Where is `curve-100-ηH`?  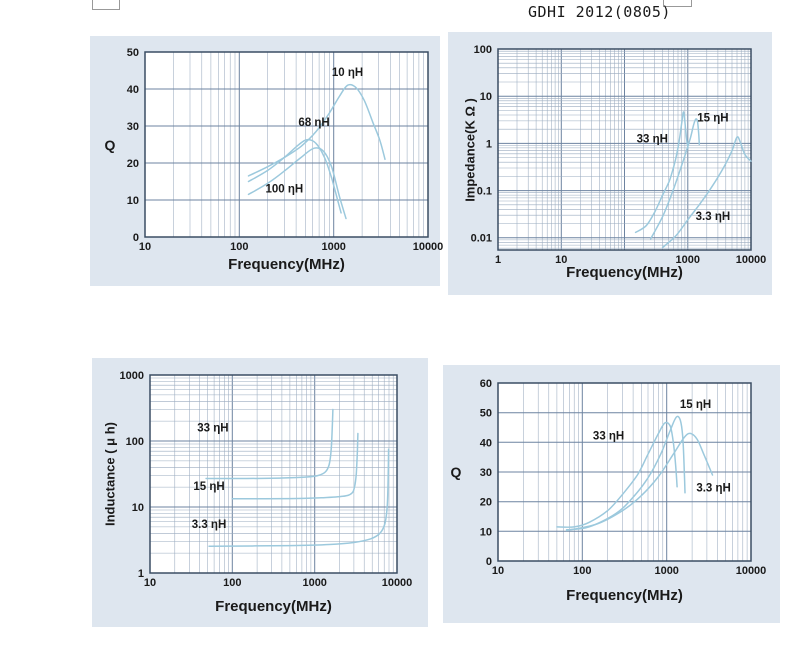
curve-100-ηH is located at coordinates (297, 183).